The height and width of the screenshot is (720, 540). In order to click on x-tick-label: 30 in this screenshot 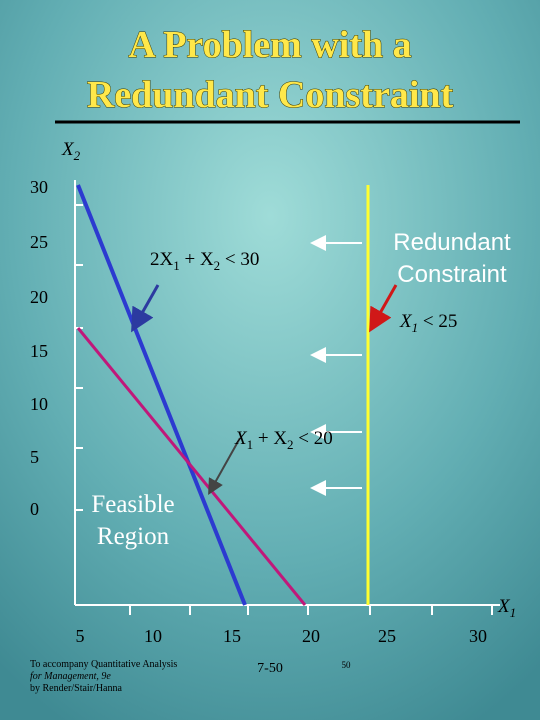, I will do `click(478, 636)`.